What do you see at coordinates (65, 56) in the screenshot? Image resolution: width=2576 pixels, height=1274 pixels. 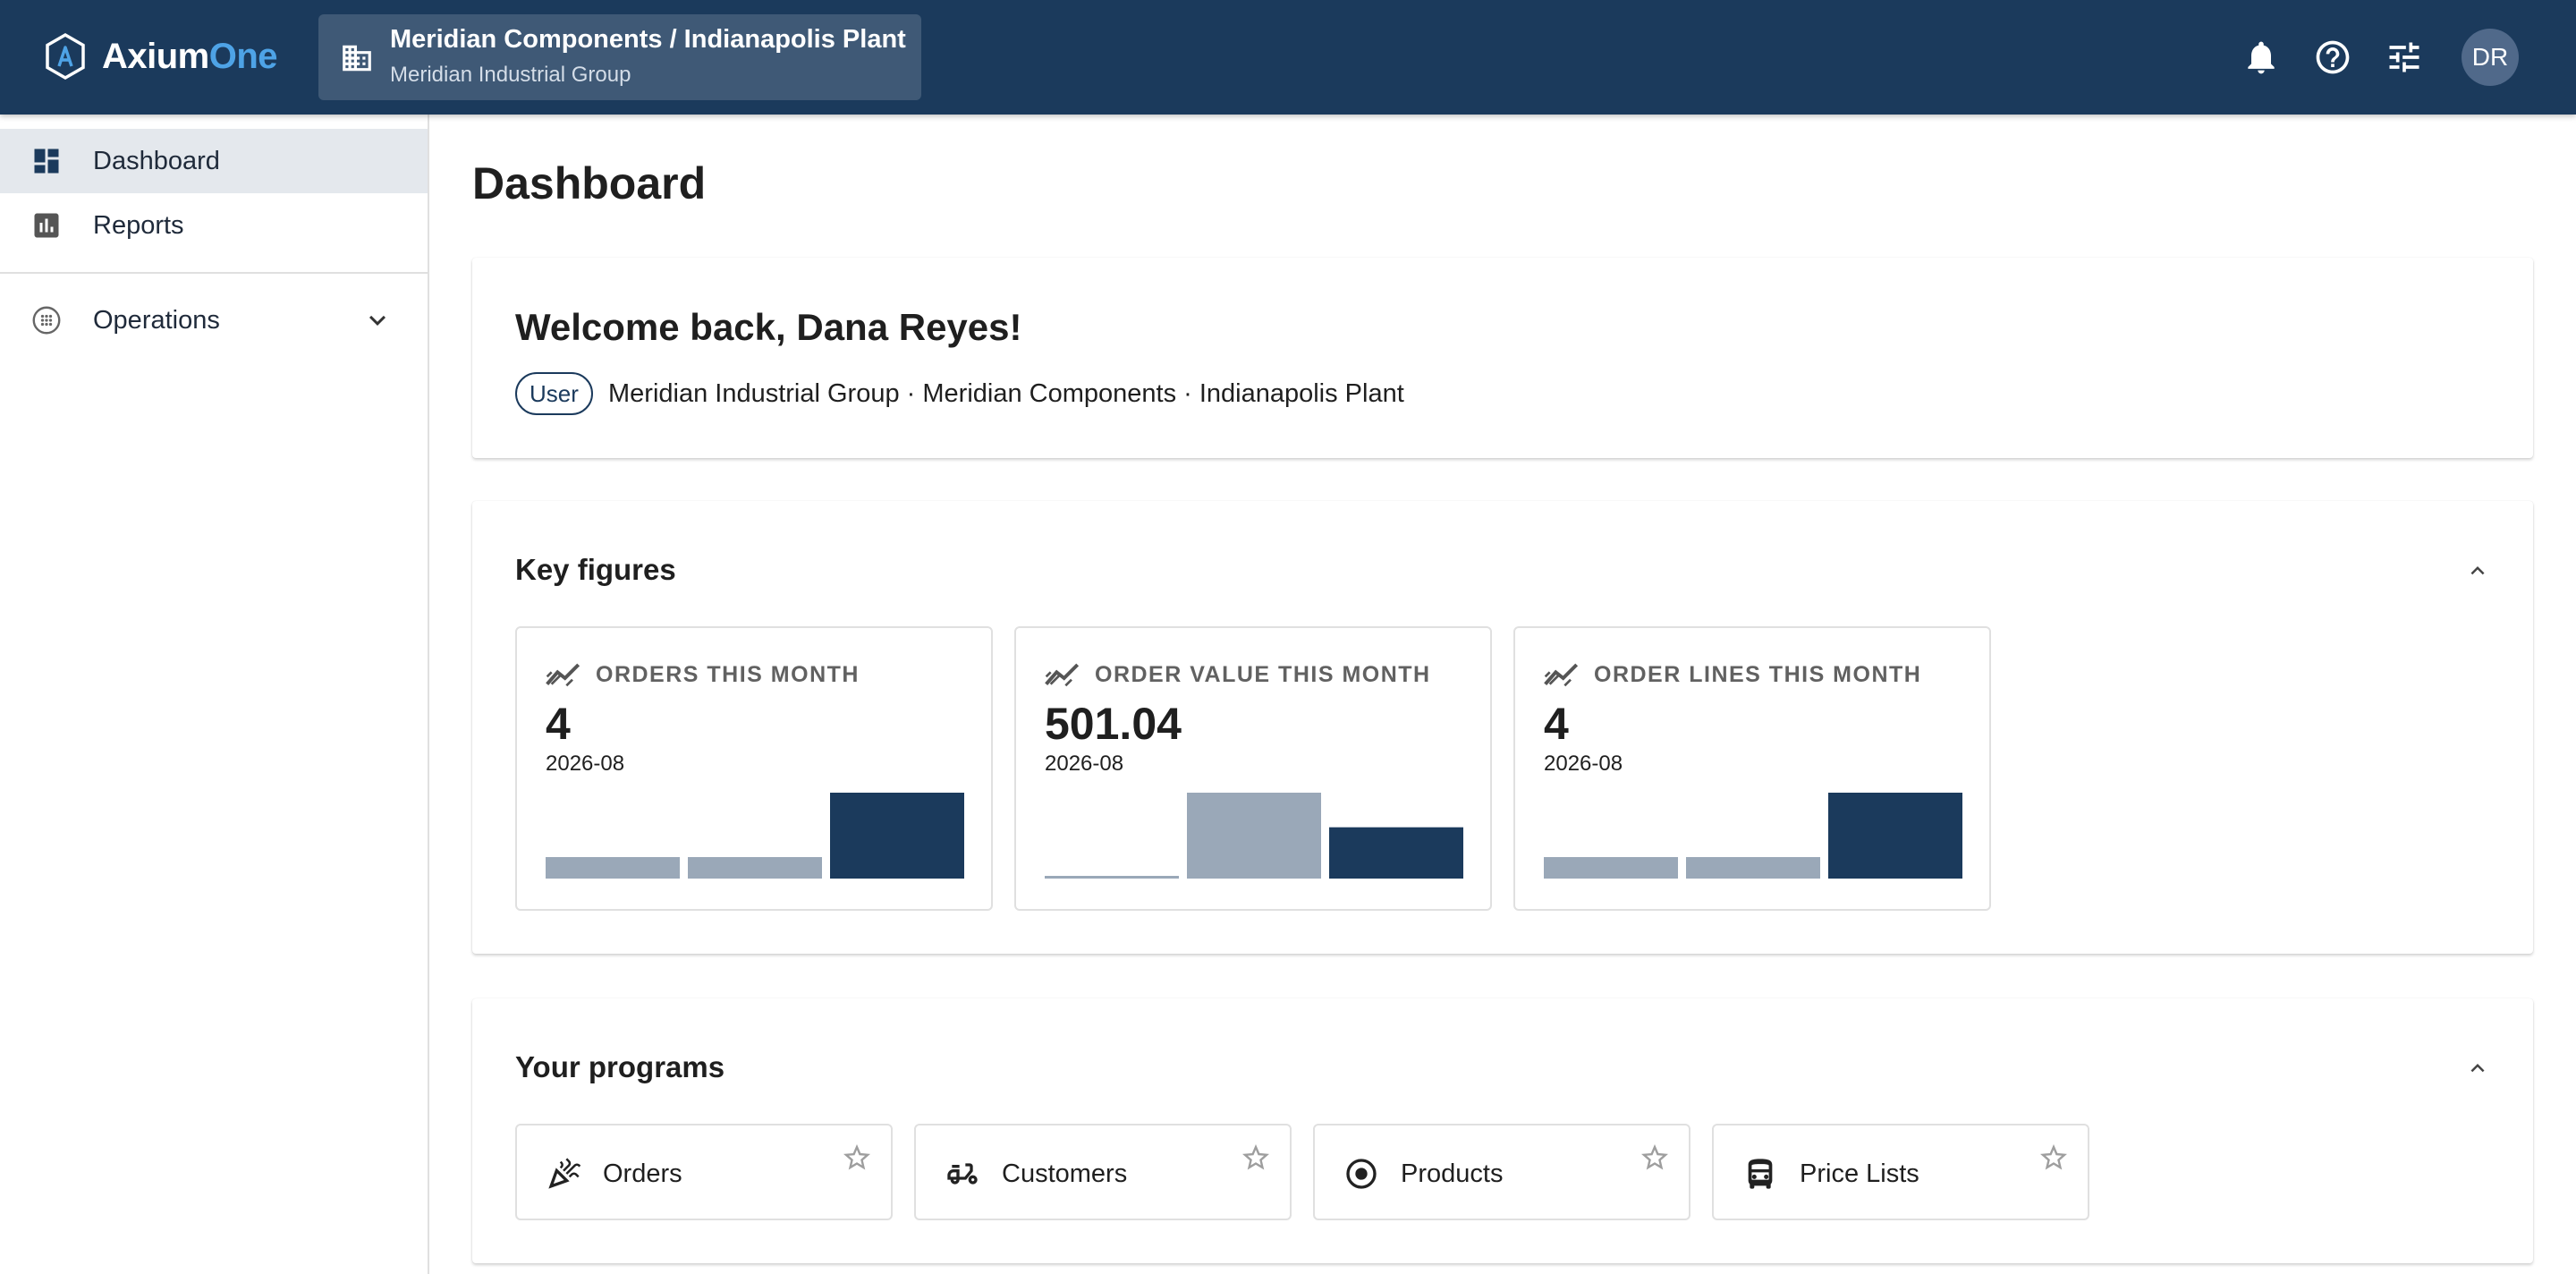 I see `hexagon-logo-icon` at bounding box center [65, 56].